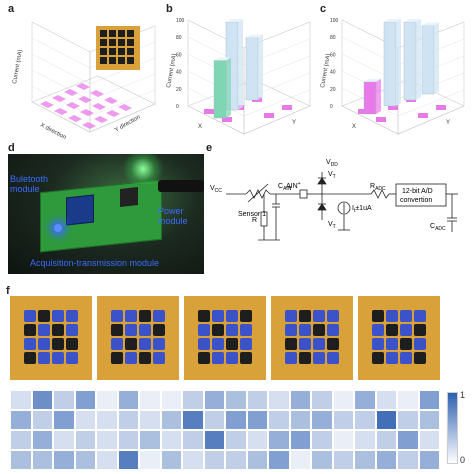 The width and height of the screenshot is (474, 474). I want to click on a-zlabel: Y direction, so click(127, 123).